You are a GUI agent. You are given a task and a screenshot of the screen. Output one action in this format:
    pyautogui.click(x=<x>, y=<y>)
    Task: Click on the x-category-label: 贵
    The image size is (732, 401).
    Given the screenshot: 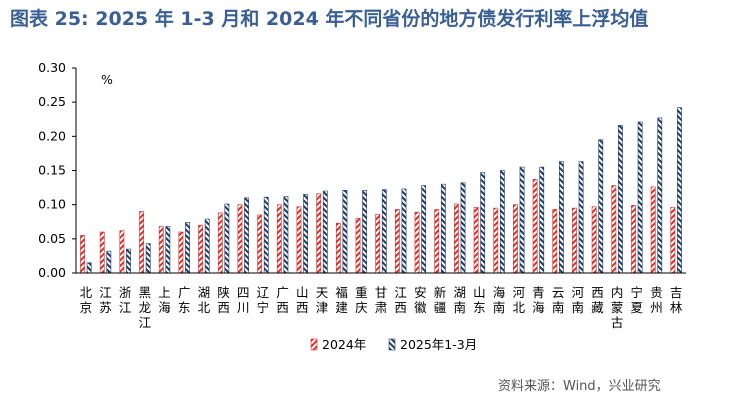 What is the action you would take?
    pyautogui.click(x=656, y=292)
    